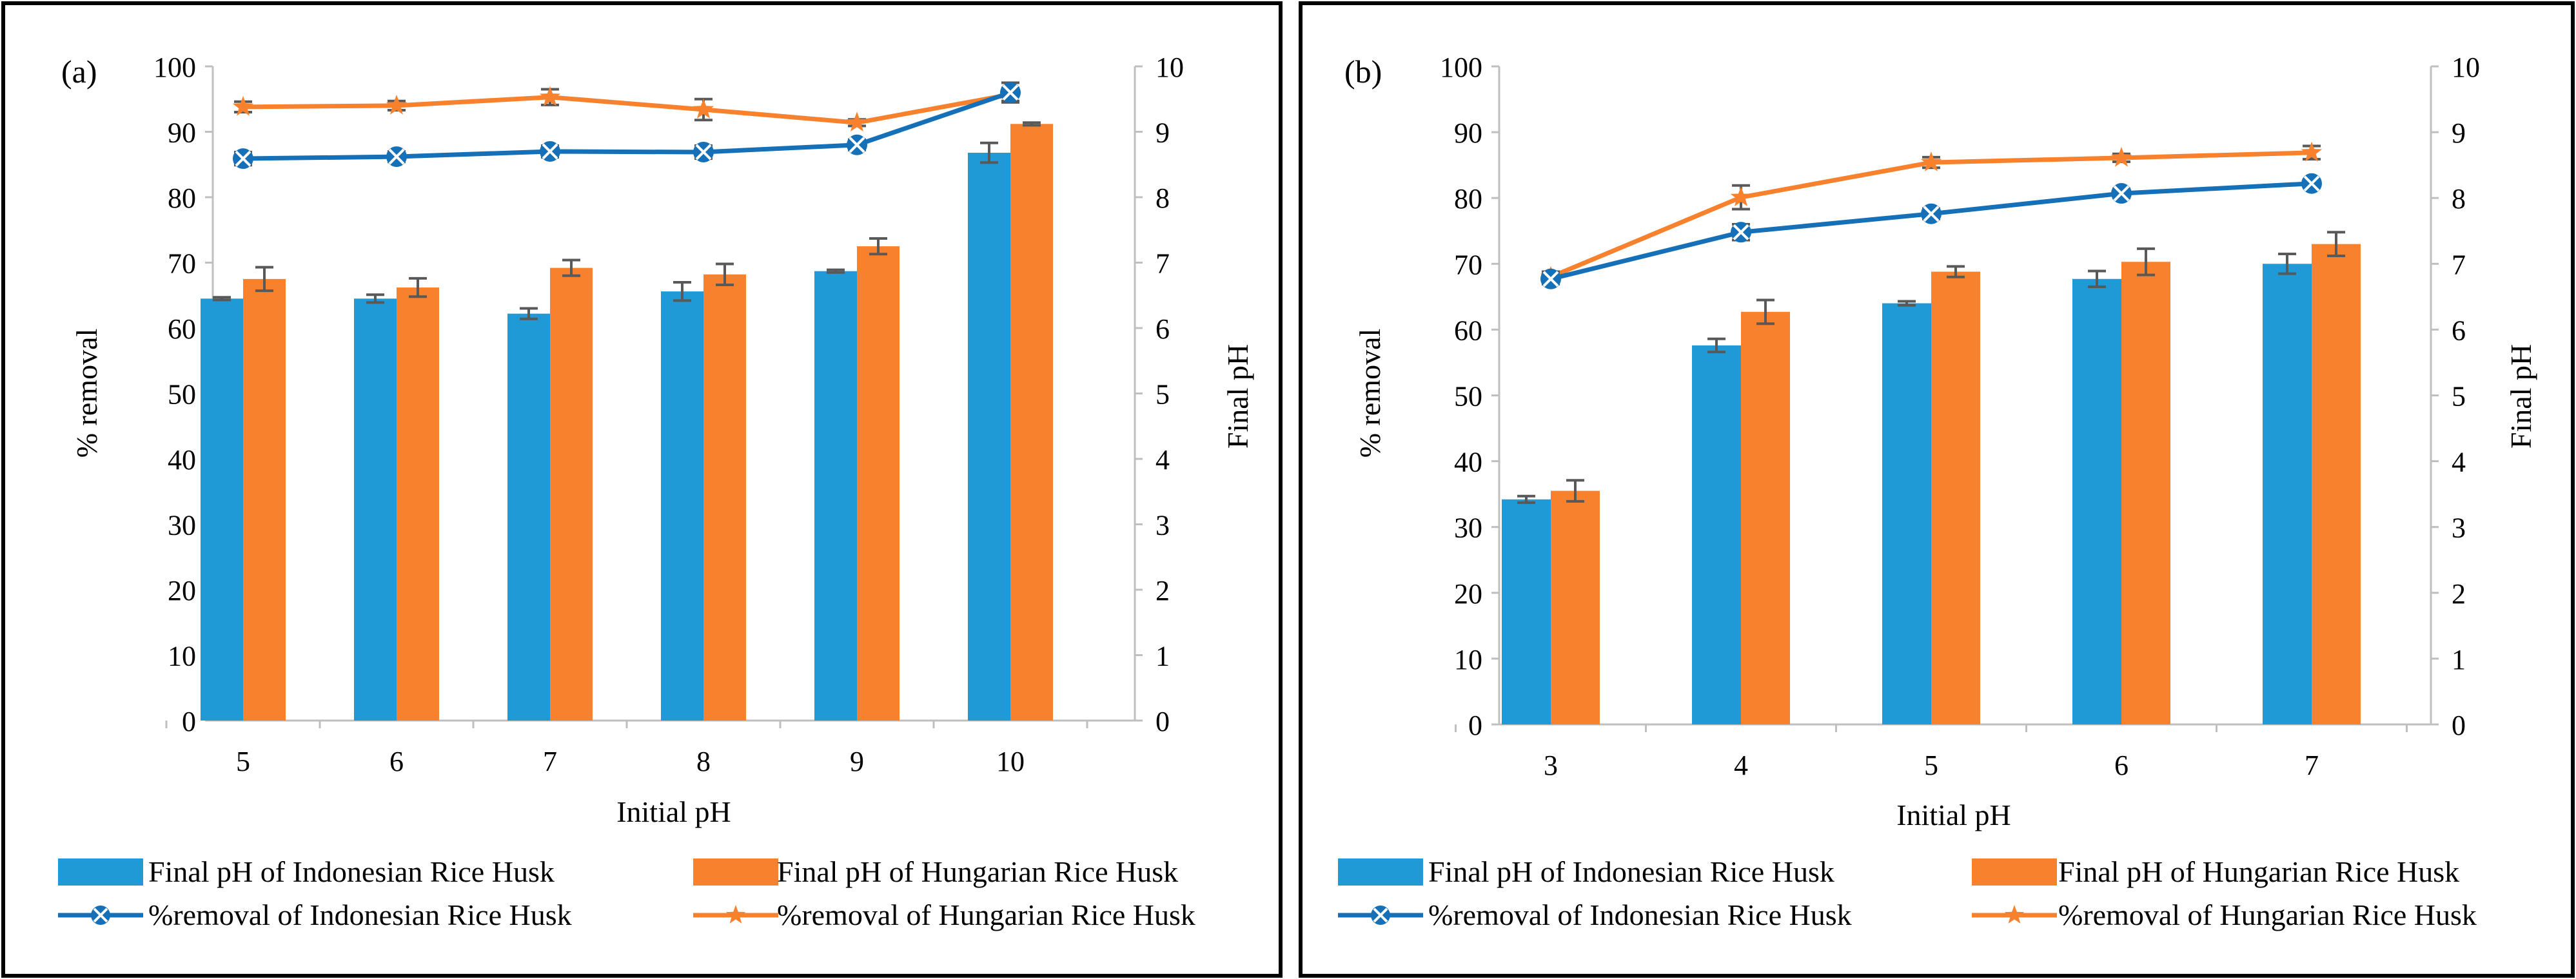 This screenshot has width=2576, height=979. What do you see at coordinates (1162, 525) in the screenshot?
I see `y2-tick-label: 3` at bounding box center [1162, 525].